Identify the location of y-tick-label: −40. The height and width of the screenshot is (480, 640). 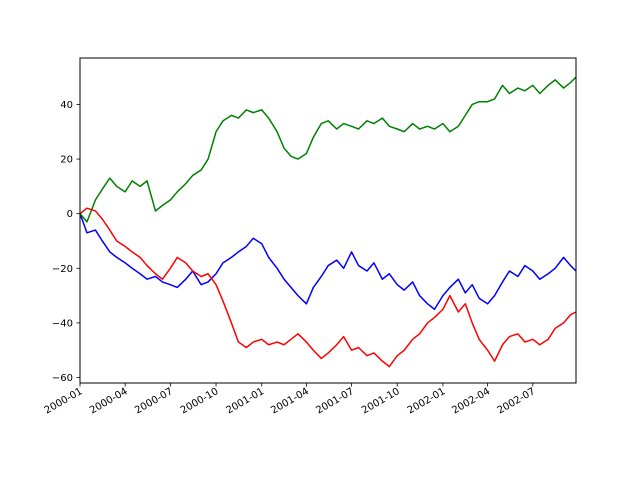
(62, 323).